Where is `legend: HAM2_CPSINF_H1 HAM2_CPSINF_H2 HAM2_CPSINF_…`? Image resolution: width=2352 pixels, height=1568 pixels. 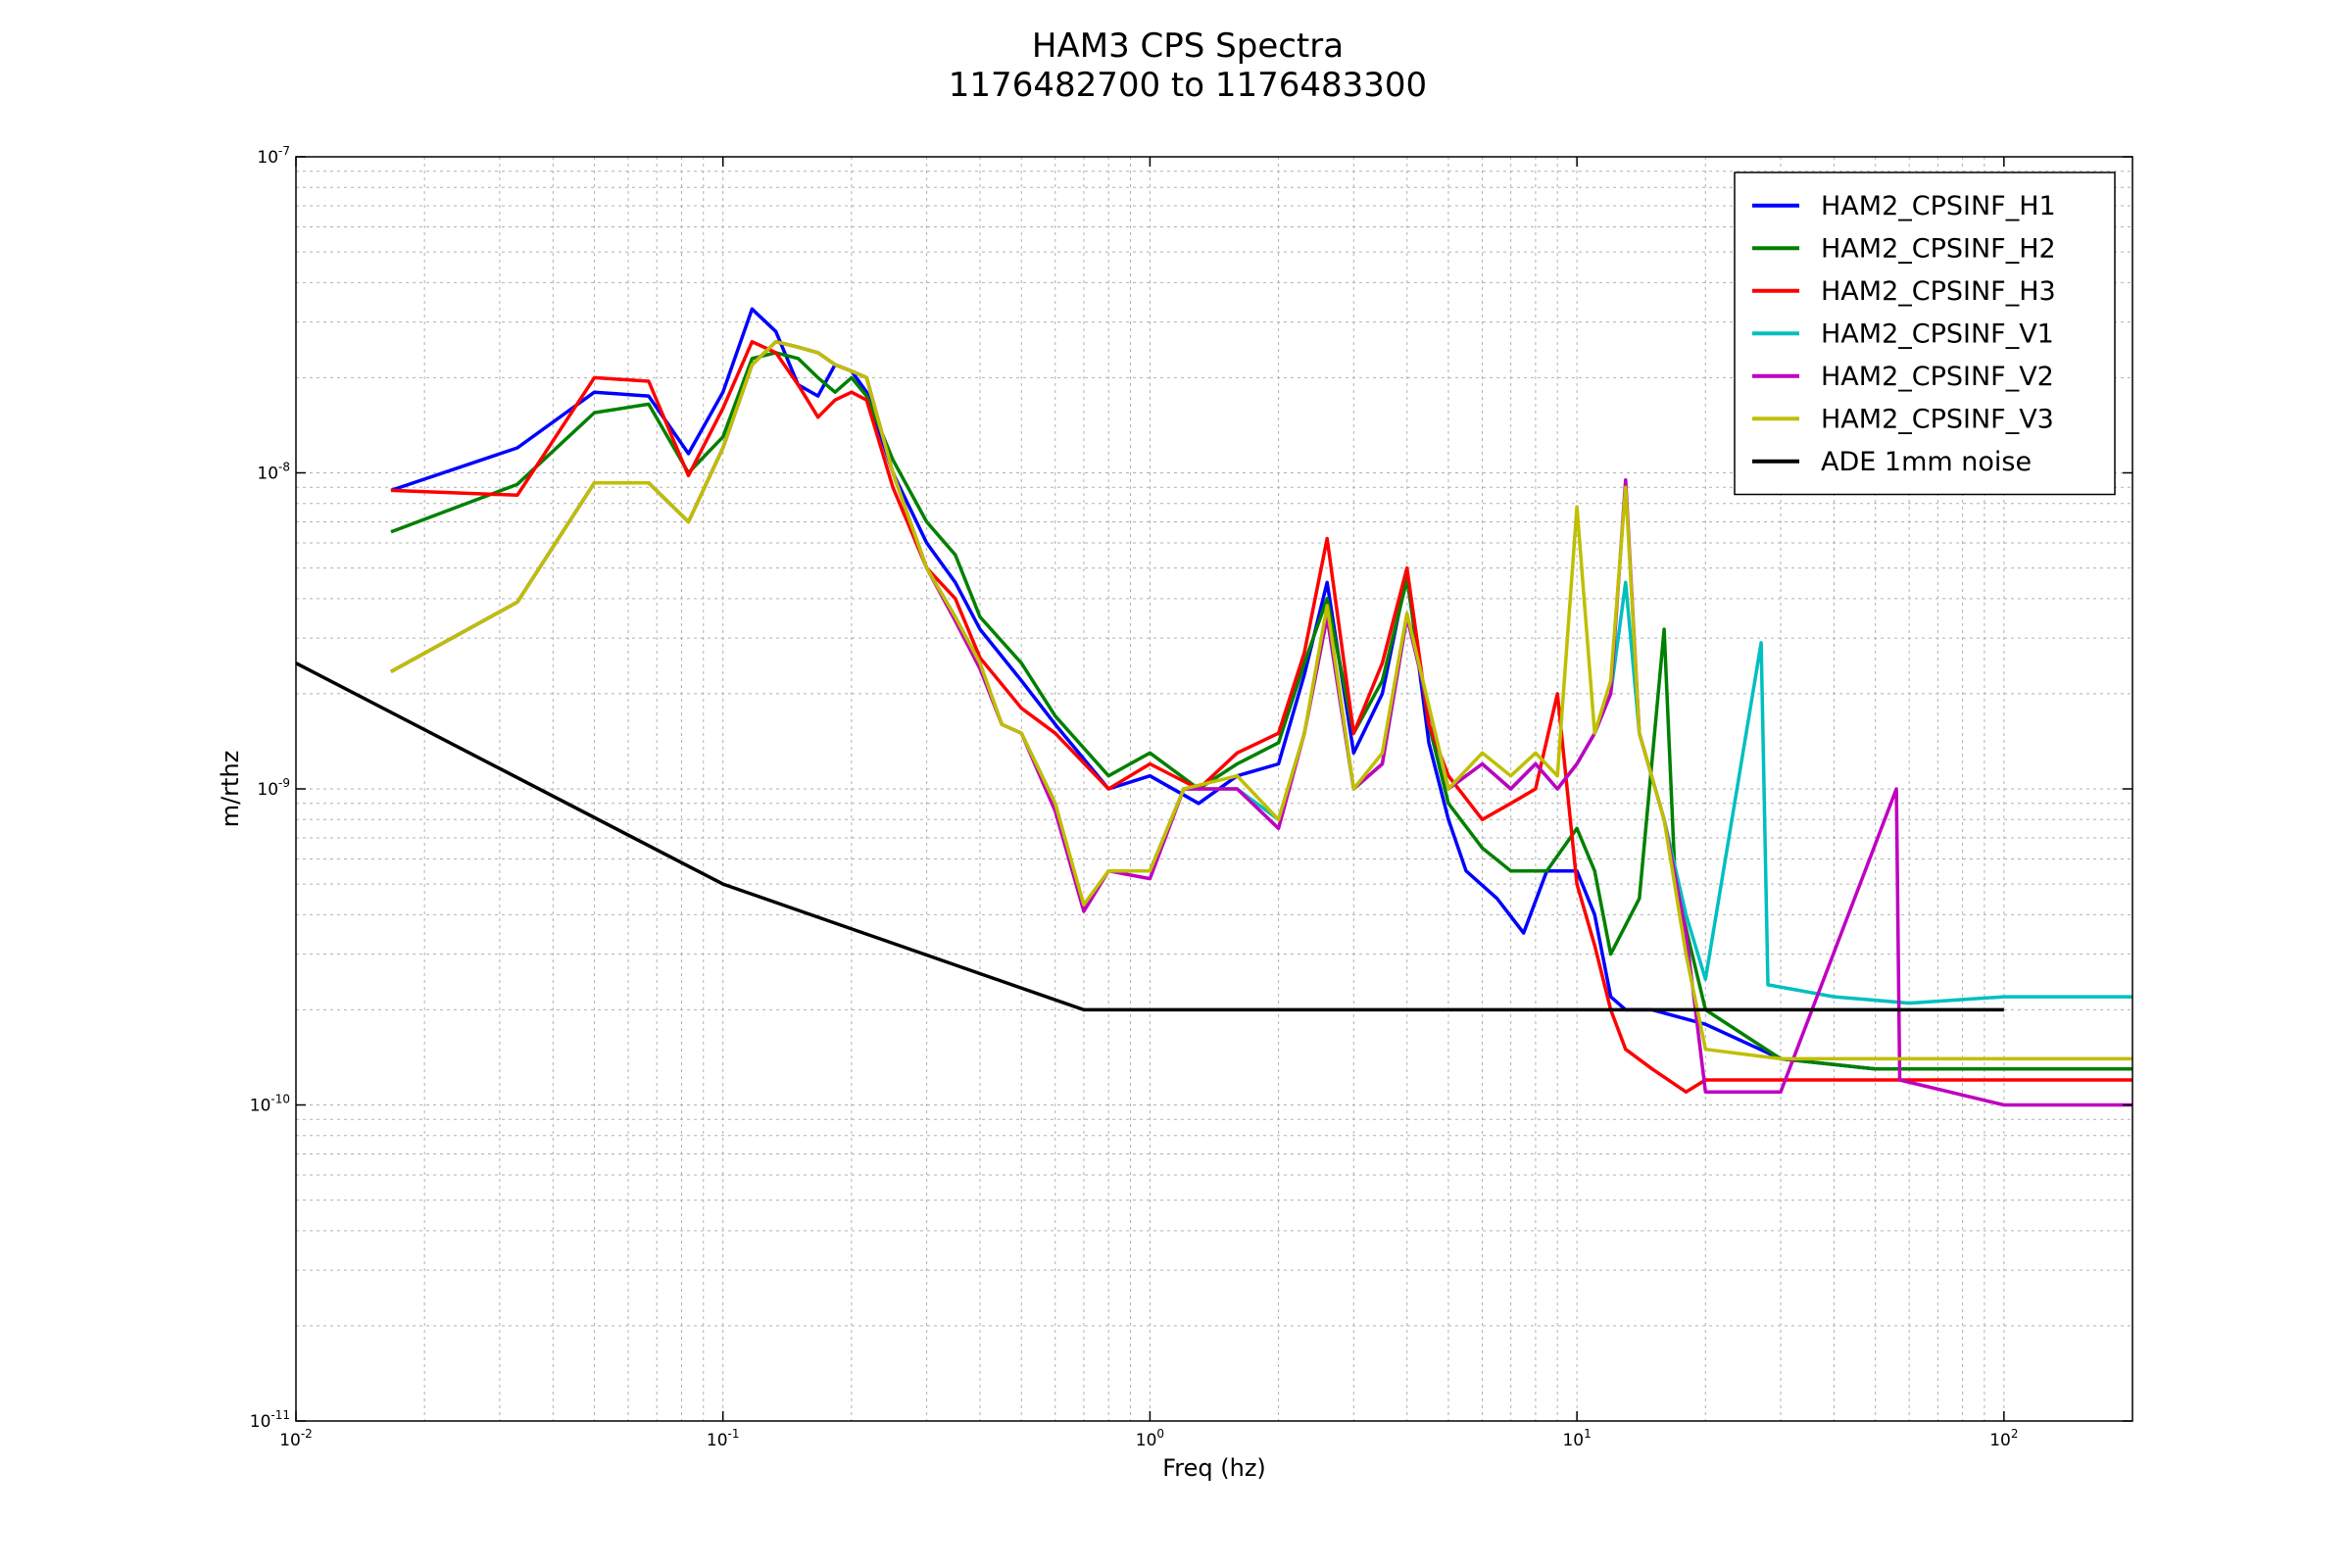
legend: HAM2_CPSINF_H1 HAM2_CPSINF_H2 HAM2_CPSINF_… is located at coordinates (1925, 334).